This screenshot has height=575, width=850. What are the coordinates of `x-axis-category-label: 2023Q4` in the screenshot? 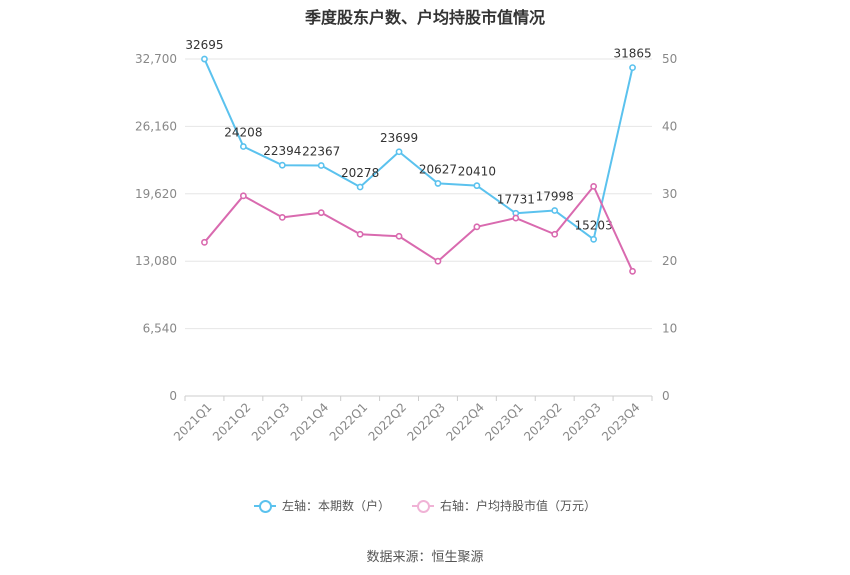 It's located at (621, 422).